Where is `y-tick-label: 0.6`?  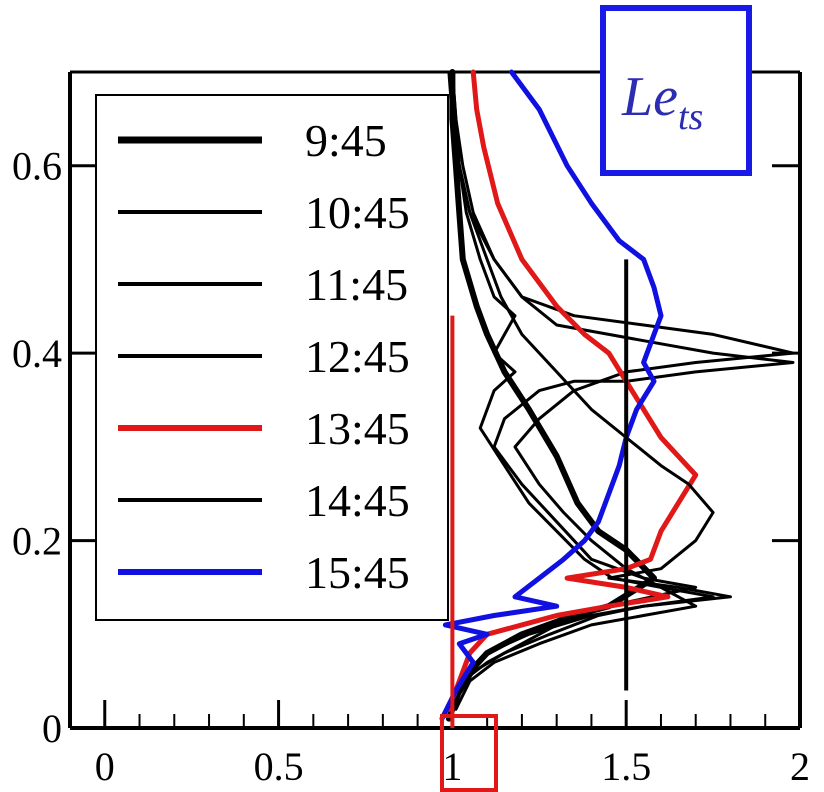
y-tick-label: 0.6 is located at coordinates (37, 166).